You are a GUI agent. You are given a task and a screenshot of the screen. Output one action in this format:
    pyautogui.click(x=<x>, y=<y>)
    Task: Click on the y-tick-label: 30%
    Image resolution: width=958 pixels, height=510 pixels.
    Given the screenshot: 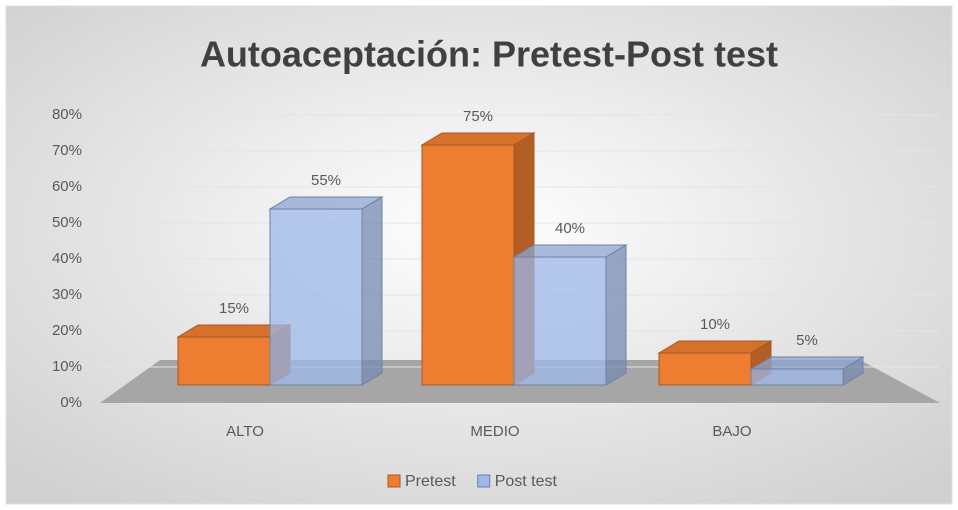 What is the action you would take?
    pyautogui.click(x=67, y=294)
    